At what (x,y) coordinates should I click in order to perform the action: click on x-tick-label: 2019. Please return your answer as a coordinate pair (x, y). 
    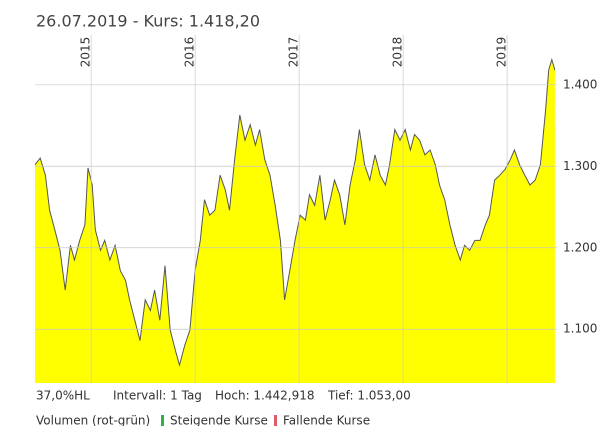
    Looking at the image, I should click on (502, 52).